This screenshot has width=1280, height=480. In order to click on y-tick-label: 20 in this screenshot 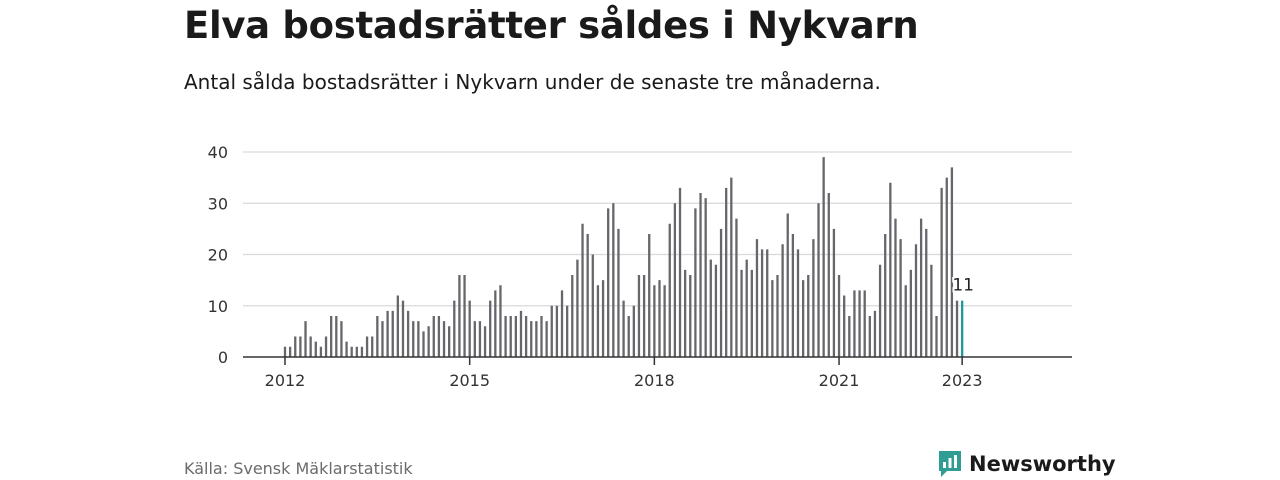, I will do `click(218, 255)`.